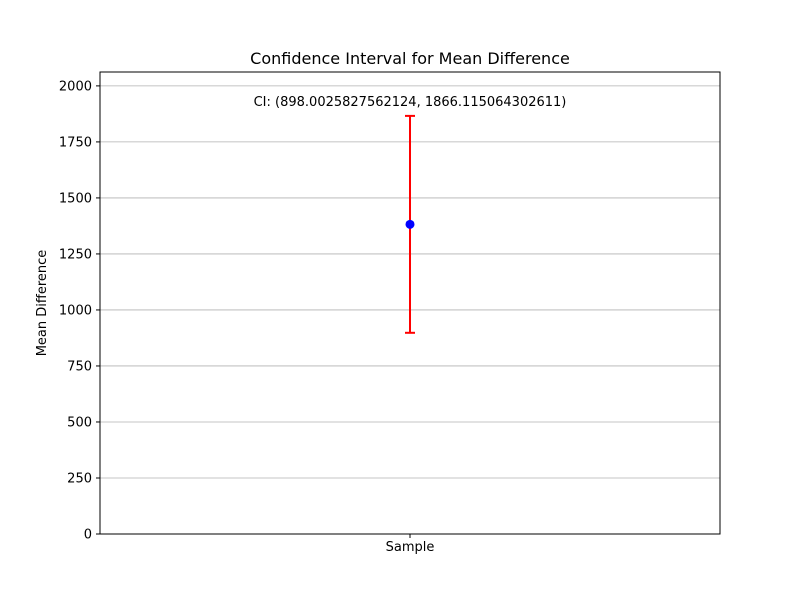  I want to click on x-axis-ticks: Sample, so click(410, 544).